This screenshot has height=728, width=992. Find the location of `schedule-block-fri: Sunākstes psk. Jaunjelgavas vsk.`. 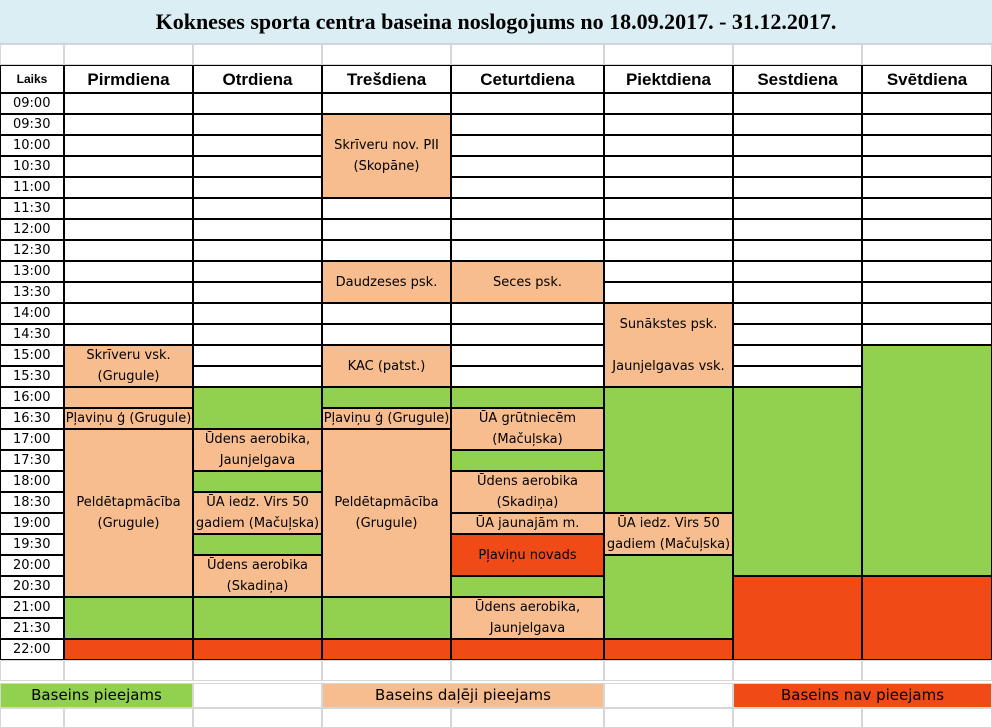

schedule-block-fri: Sunākstes psk. Jaunjelgavas vsk. is located at coordinates (668, 345).